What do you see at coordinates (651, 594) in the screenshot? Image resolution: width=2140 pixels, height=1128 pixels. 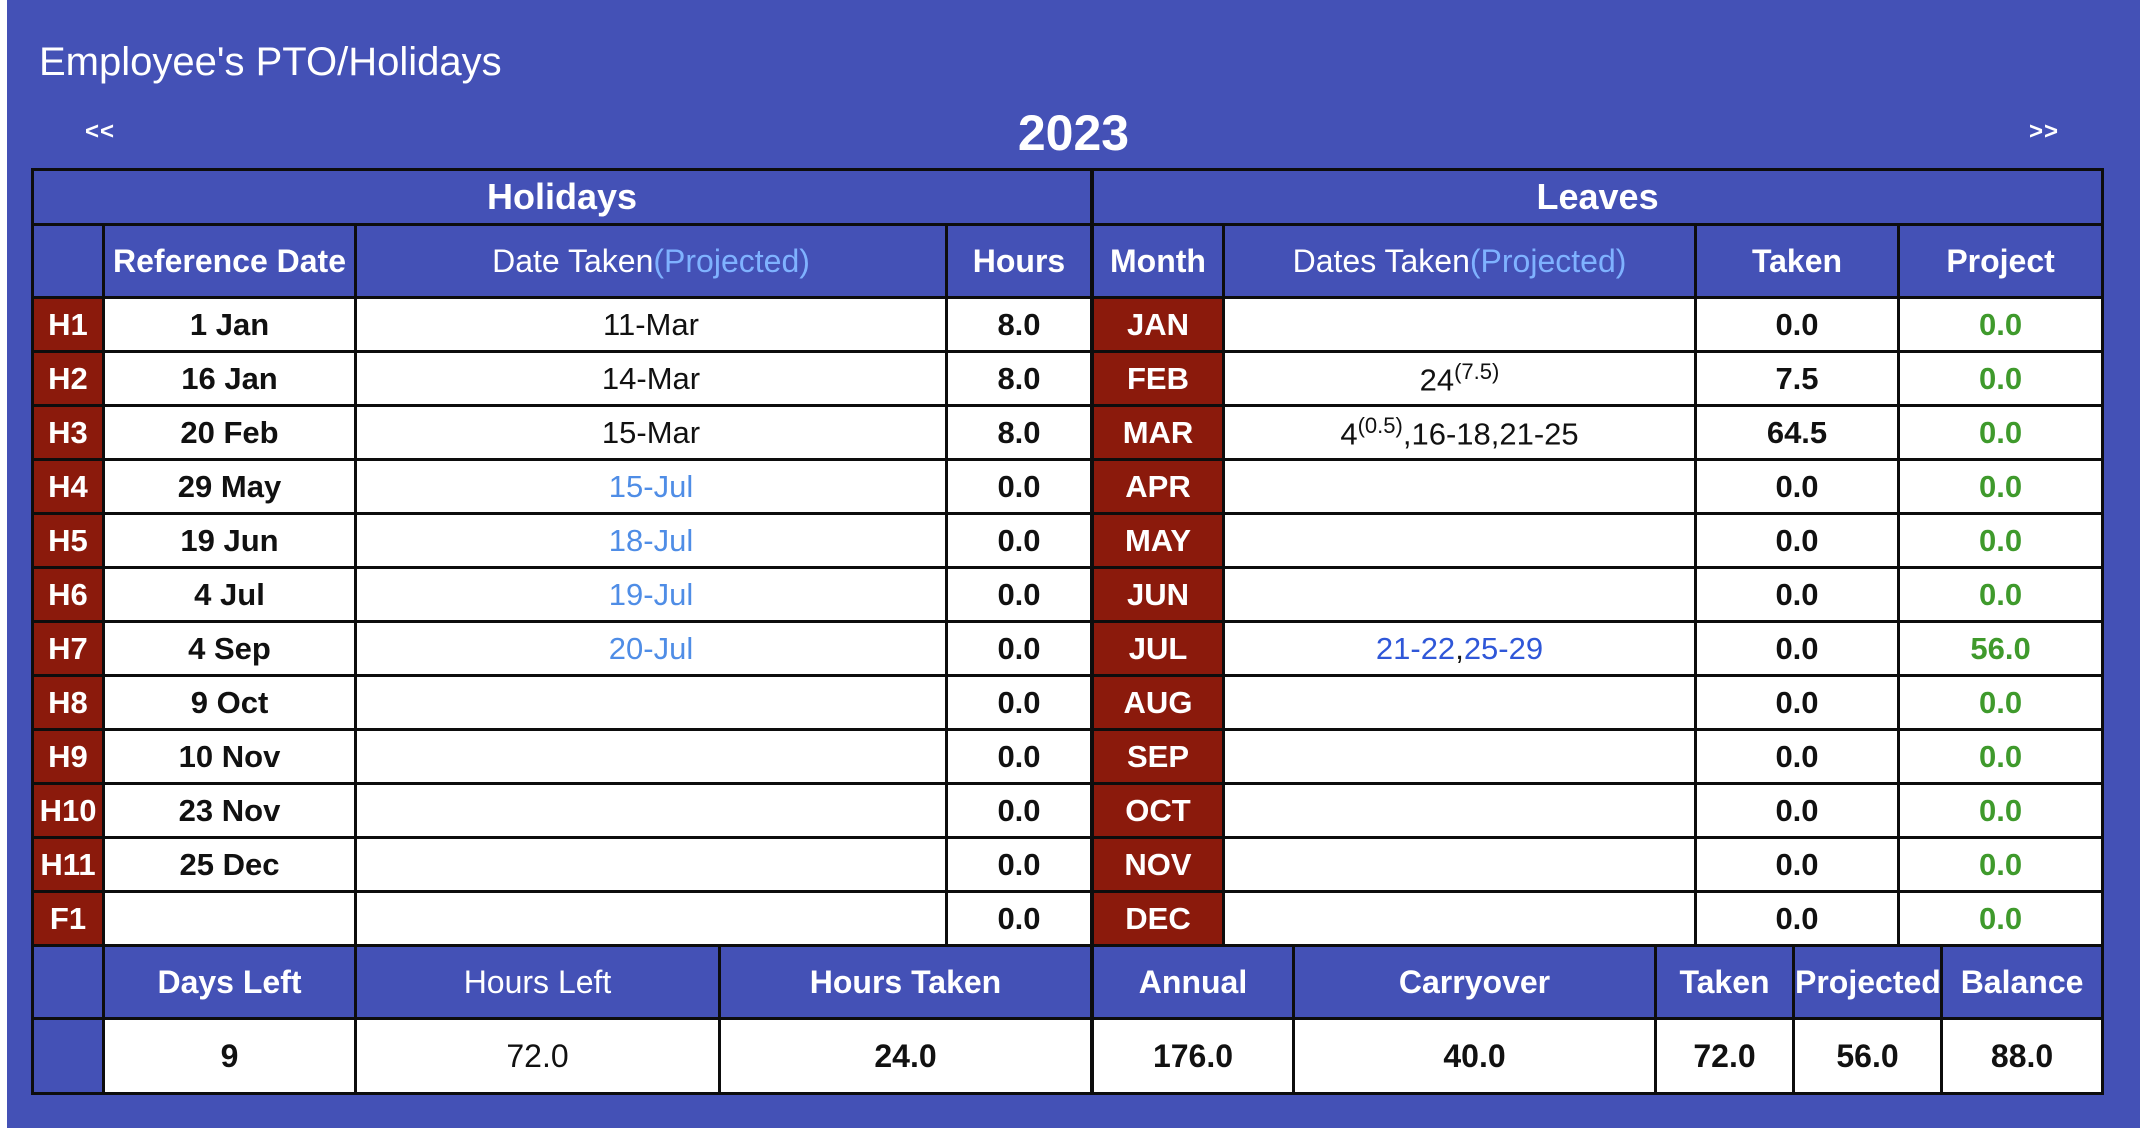 I see `date-taken: 19-Jul` at bounding box center [651, 594].